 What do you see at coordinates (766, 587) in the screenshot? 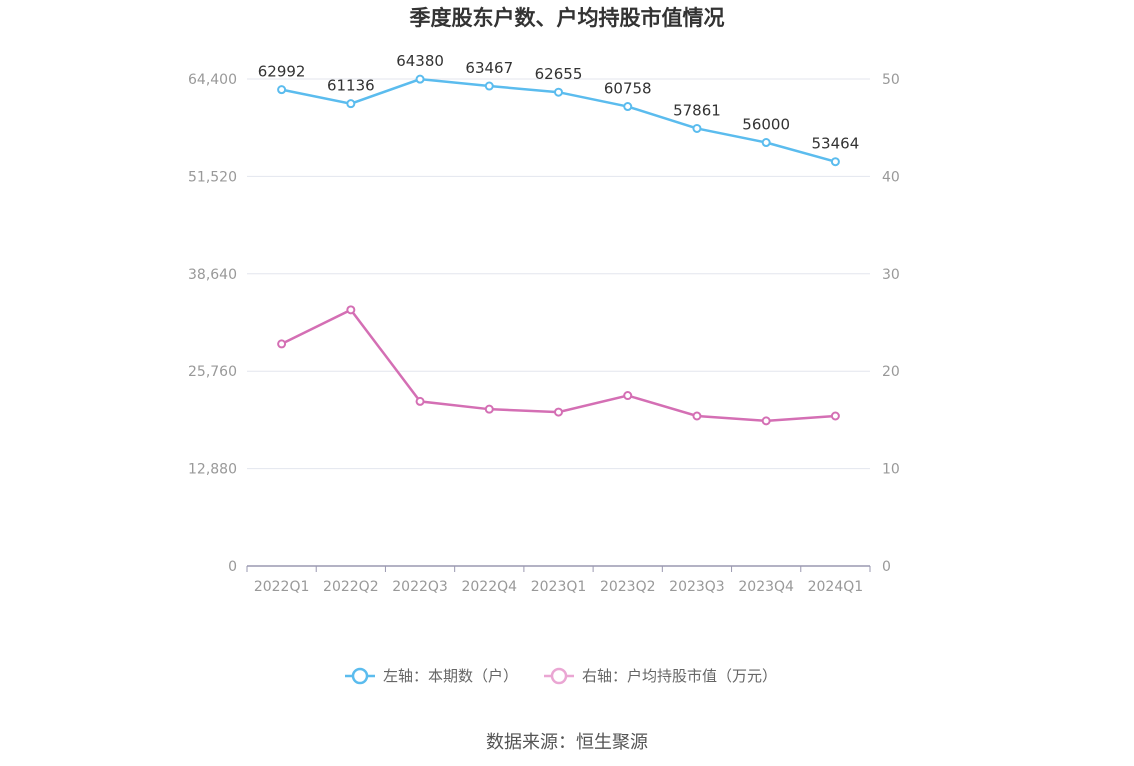
I see `x-tick-label: 2023Q4` at bounding box center [766, 587].